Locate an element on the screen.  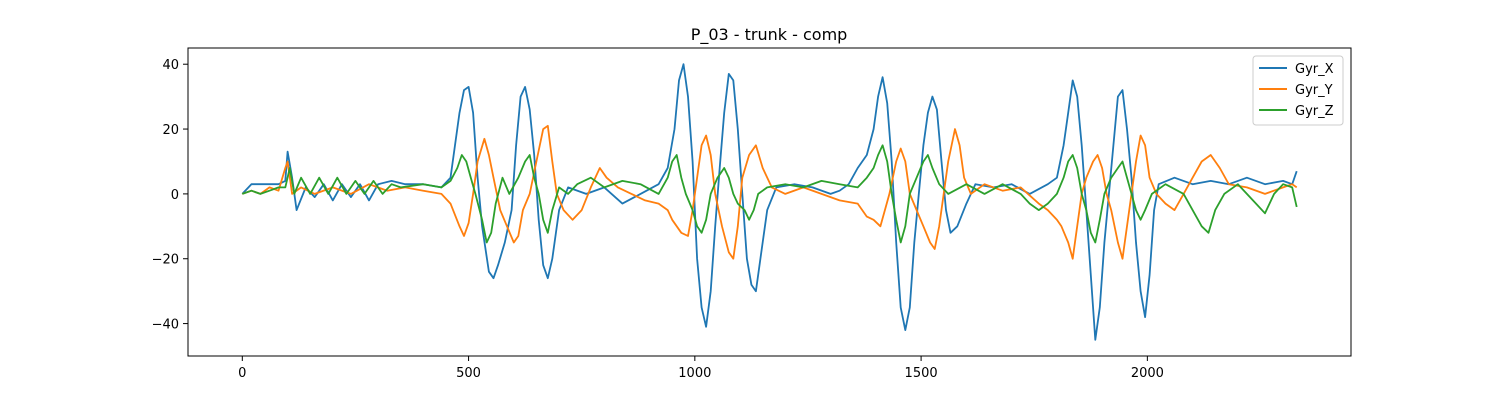
legend-label-gyr-x: Gyr_X is located at coordinates (1314, 69).